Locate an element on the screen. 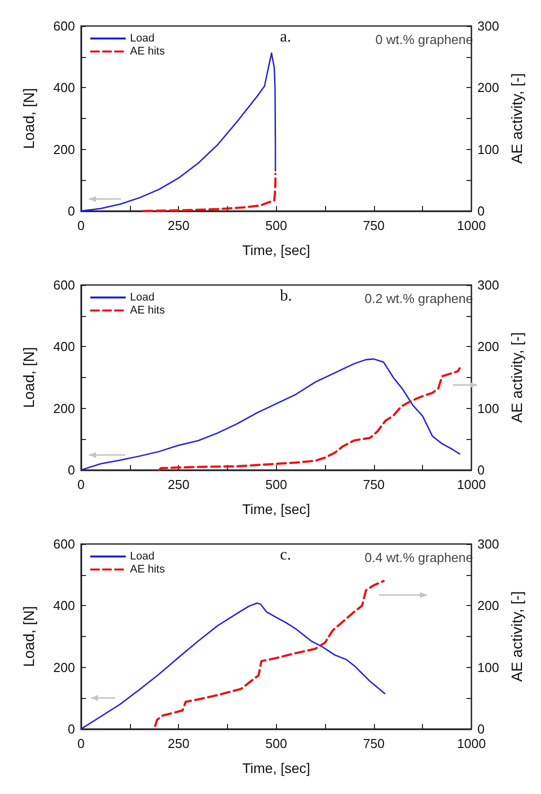  chart-title: a. is located at coordinates (286, 37).